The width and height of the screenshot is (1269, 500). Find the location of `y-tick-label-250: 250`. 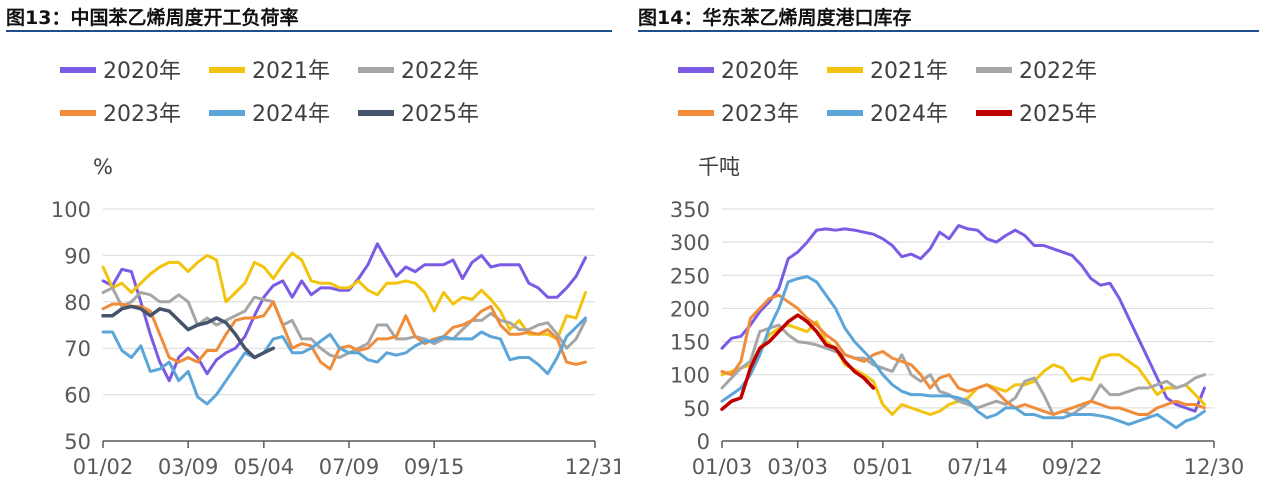

y-tick-label-250: 250 is located at coordinates (690, 276).